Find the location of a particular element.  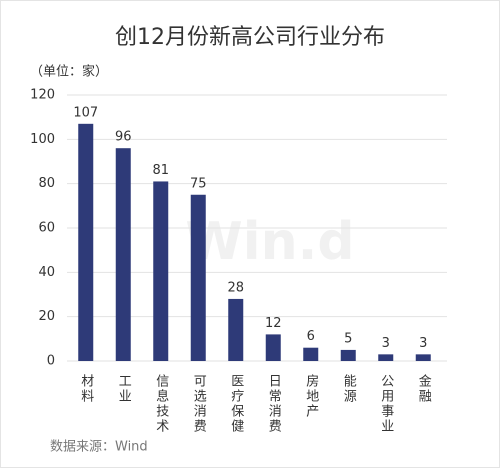

x-tick-label: 可选消费 is located at coordinates (199, 404).